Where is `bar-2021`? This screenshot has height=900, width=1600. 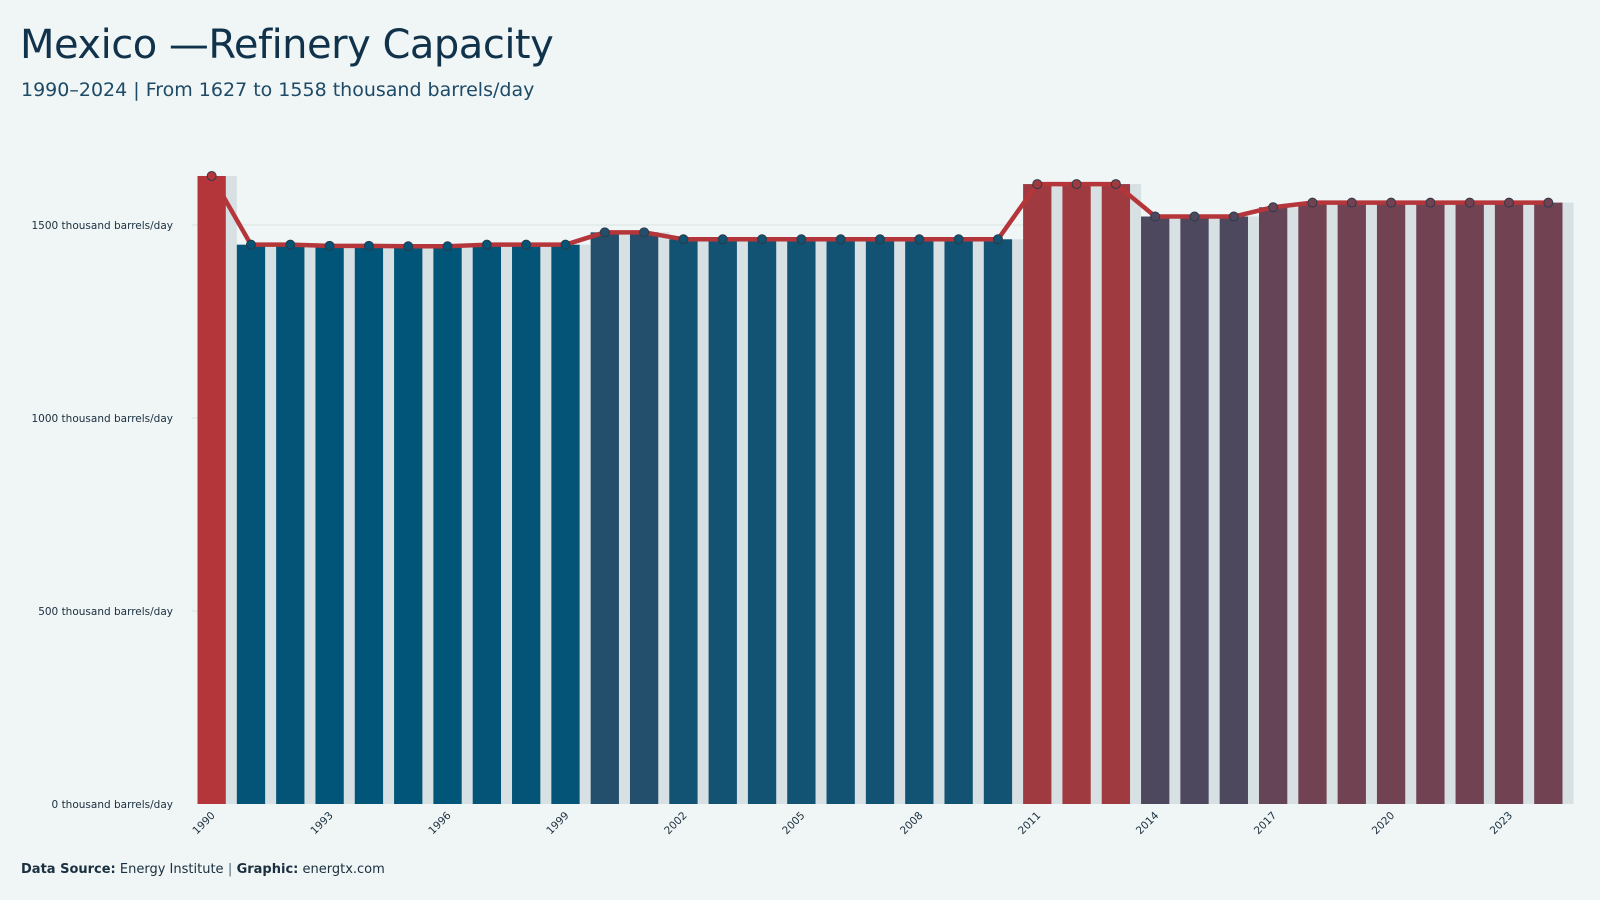
bar-2021 is located at coordinates (1430, 503).